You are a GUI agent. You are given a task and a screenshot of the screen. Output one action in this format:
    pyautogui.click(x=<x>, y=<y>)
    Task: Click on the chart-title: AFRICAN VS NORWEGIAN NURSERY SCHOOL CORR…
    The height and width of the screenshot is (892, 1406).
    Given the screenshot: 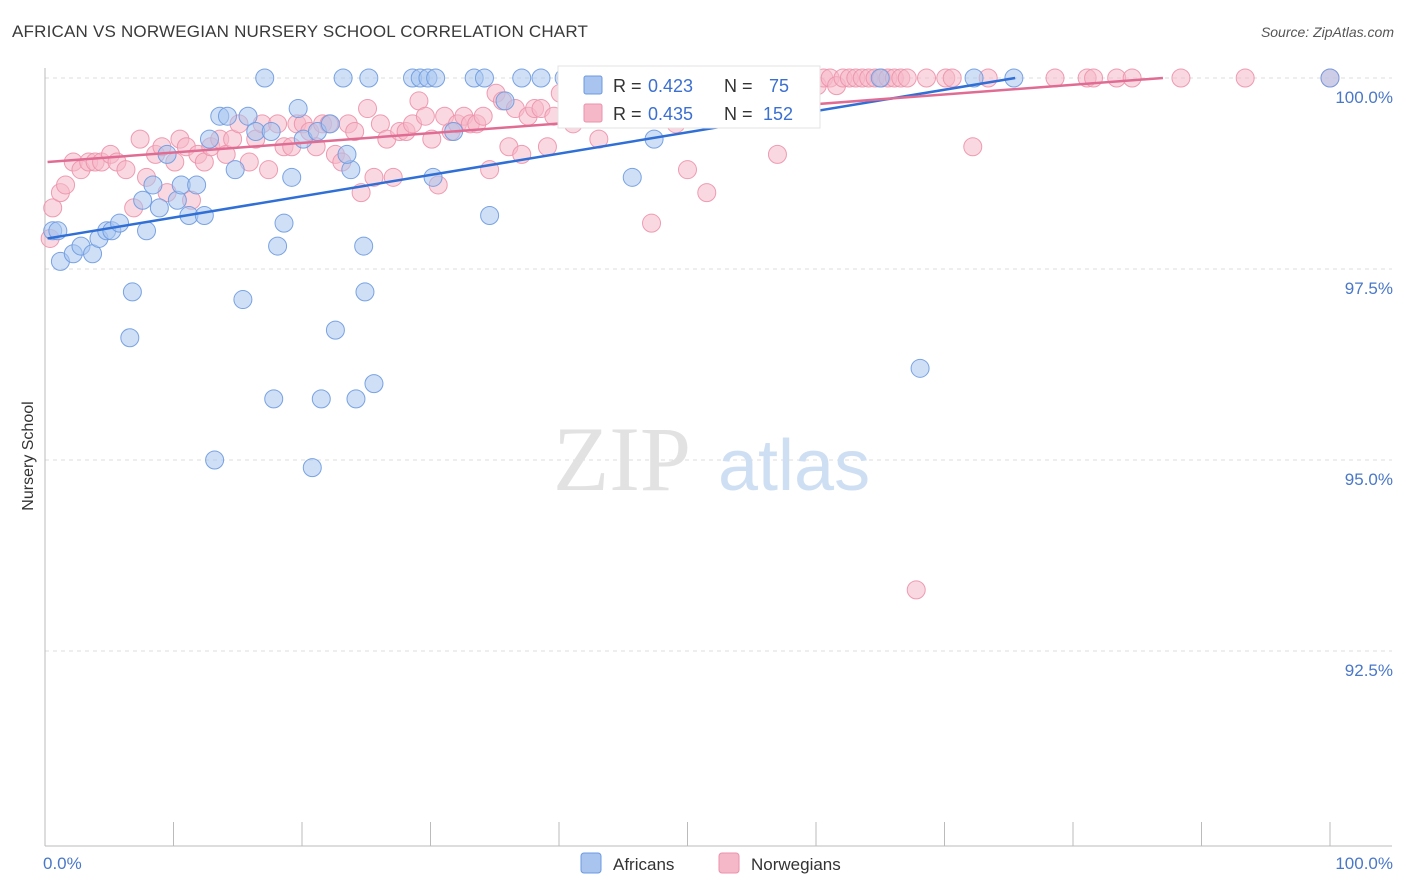 What is the action you would take?
    pyautogui.click(x=300, y=31)
    